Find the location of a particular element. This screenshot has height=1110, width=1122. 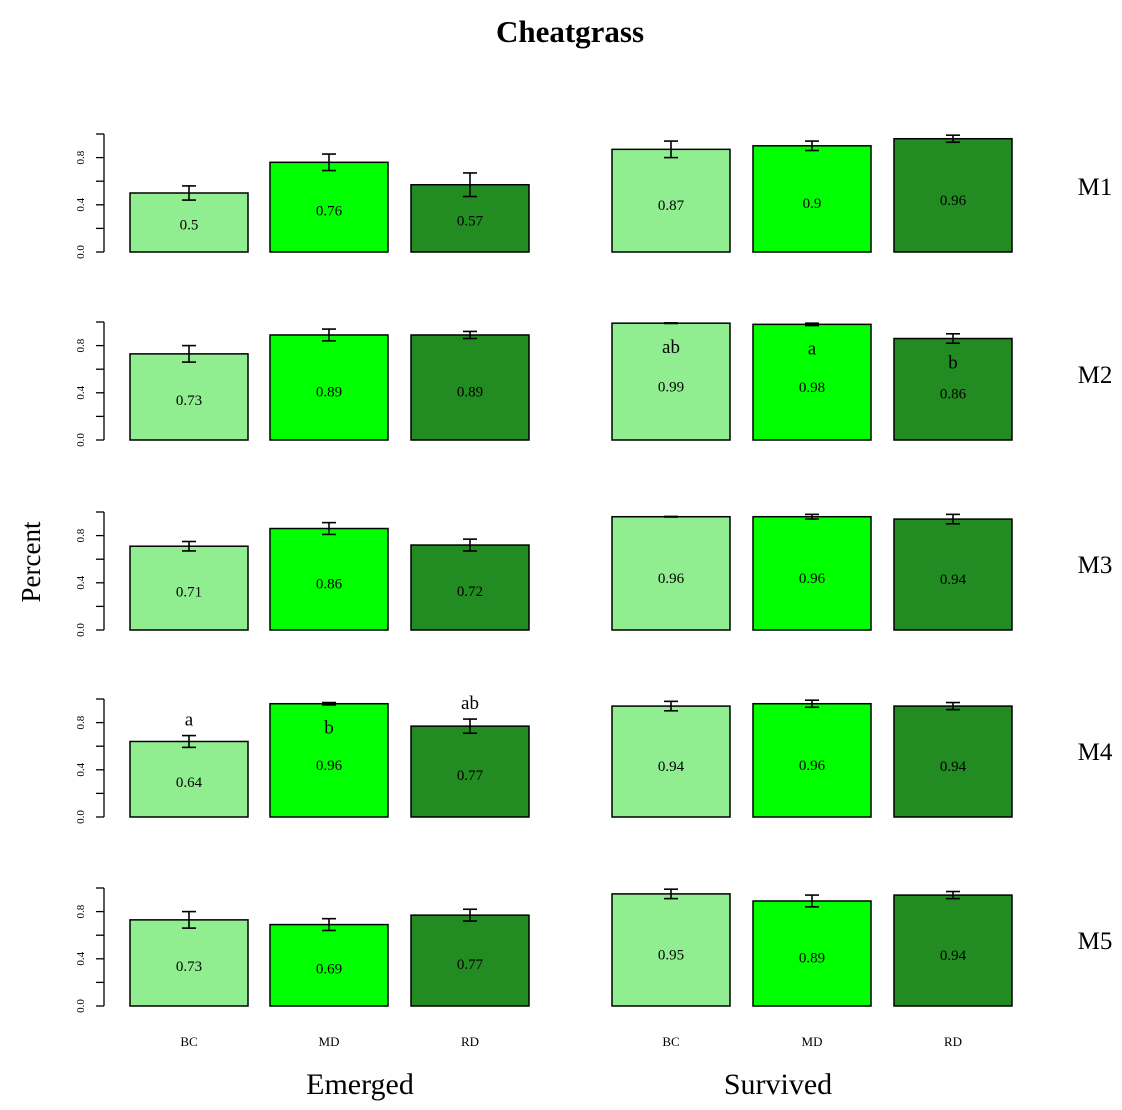

bar-m1-emerged-bc is located at coordinates (189, 222).